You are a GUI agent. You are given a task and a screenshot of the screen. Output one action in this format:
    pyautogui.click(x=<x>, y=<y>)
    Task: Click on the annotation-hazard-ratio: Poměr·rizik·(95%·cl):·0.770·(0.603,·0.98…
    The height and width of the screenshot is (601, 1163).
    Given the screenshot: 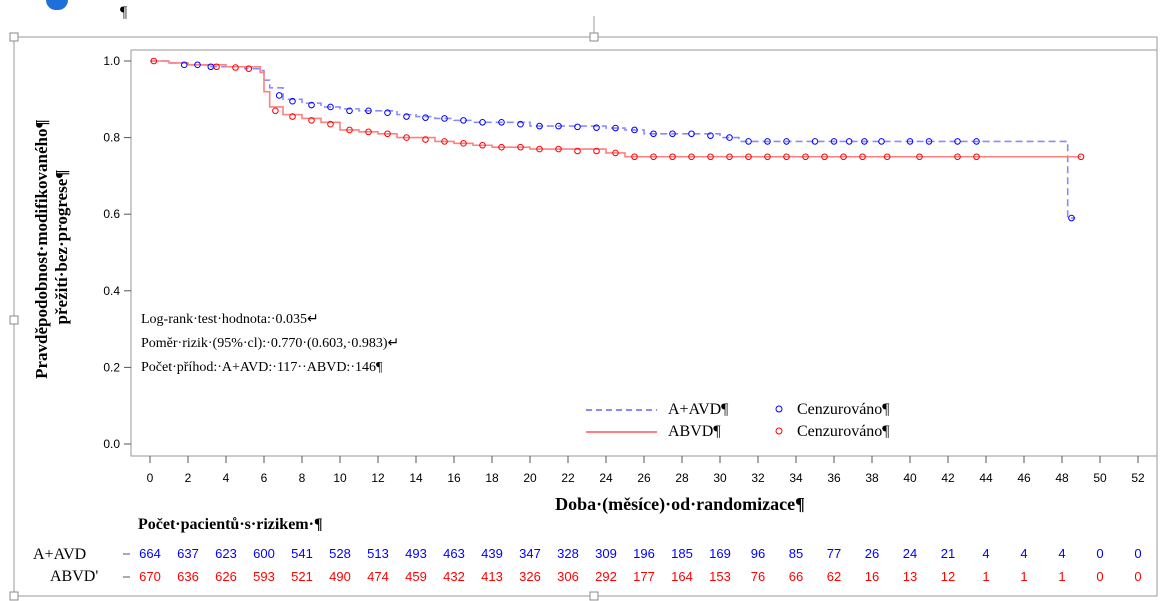 What is the action you would take?
    pyautogui.click(x=270, y=343)
    